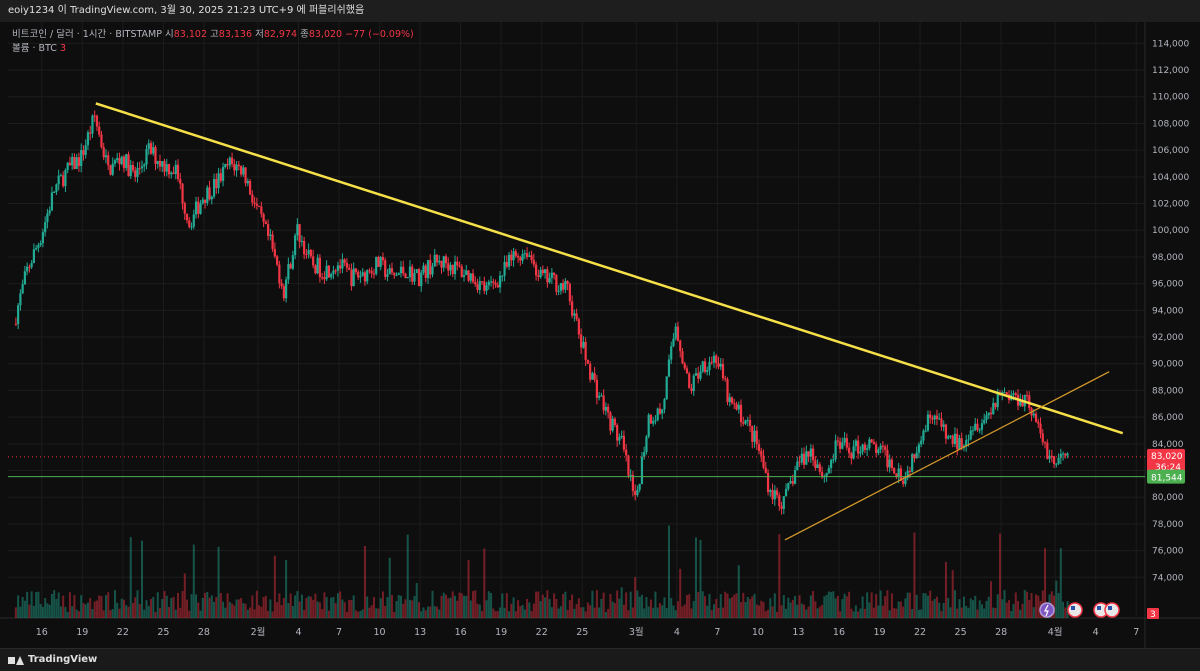  I want to click on x-tick-label: 13, so click(798, 632).